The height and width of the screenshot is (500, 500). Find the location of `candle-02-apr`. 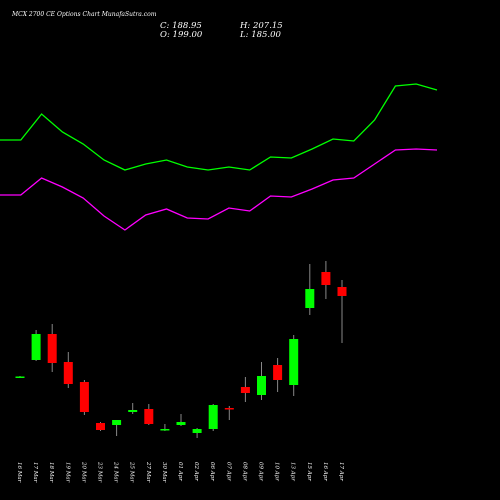

candle-02-apr is located at coordinates (197, 433).